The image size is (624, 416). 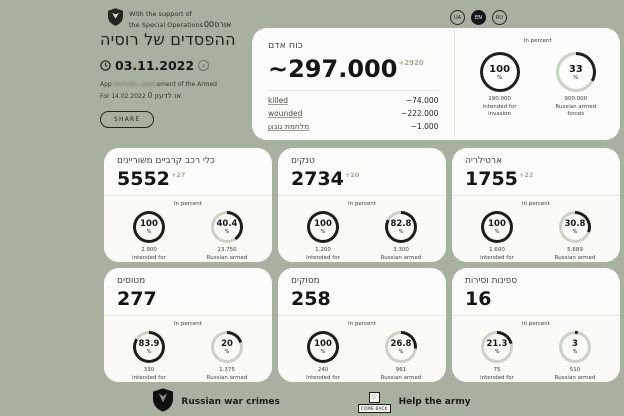 I want to click on note-start-date: 14.02.2022, so click(x=128, y=96).